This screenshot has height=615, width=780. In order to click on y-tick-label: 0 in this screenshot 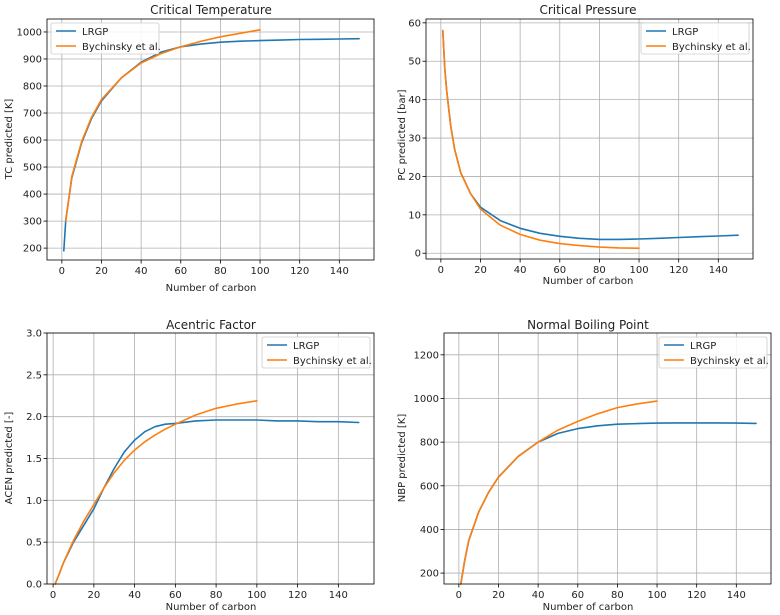, I will do `click(418, 254)`.